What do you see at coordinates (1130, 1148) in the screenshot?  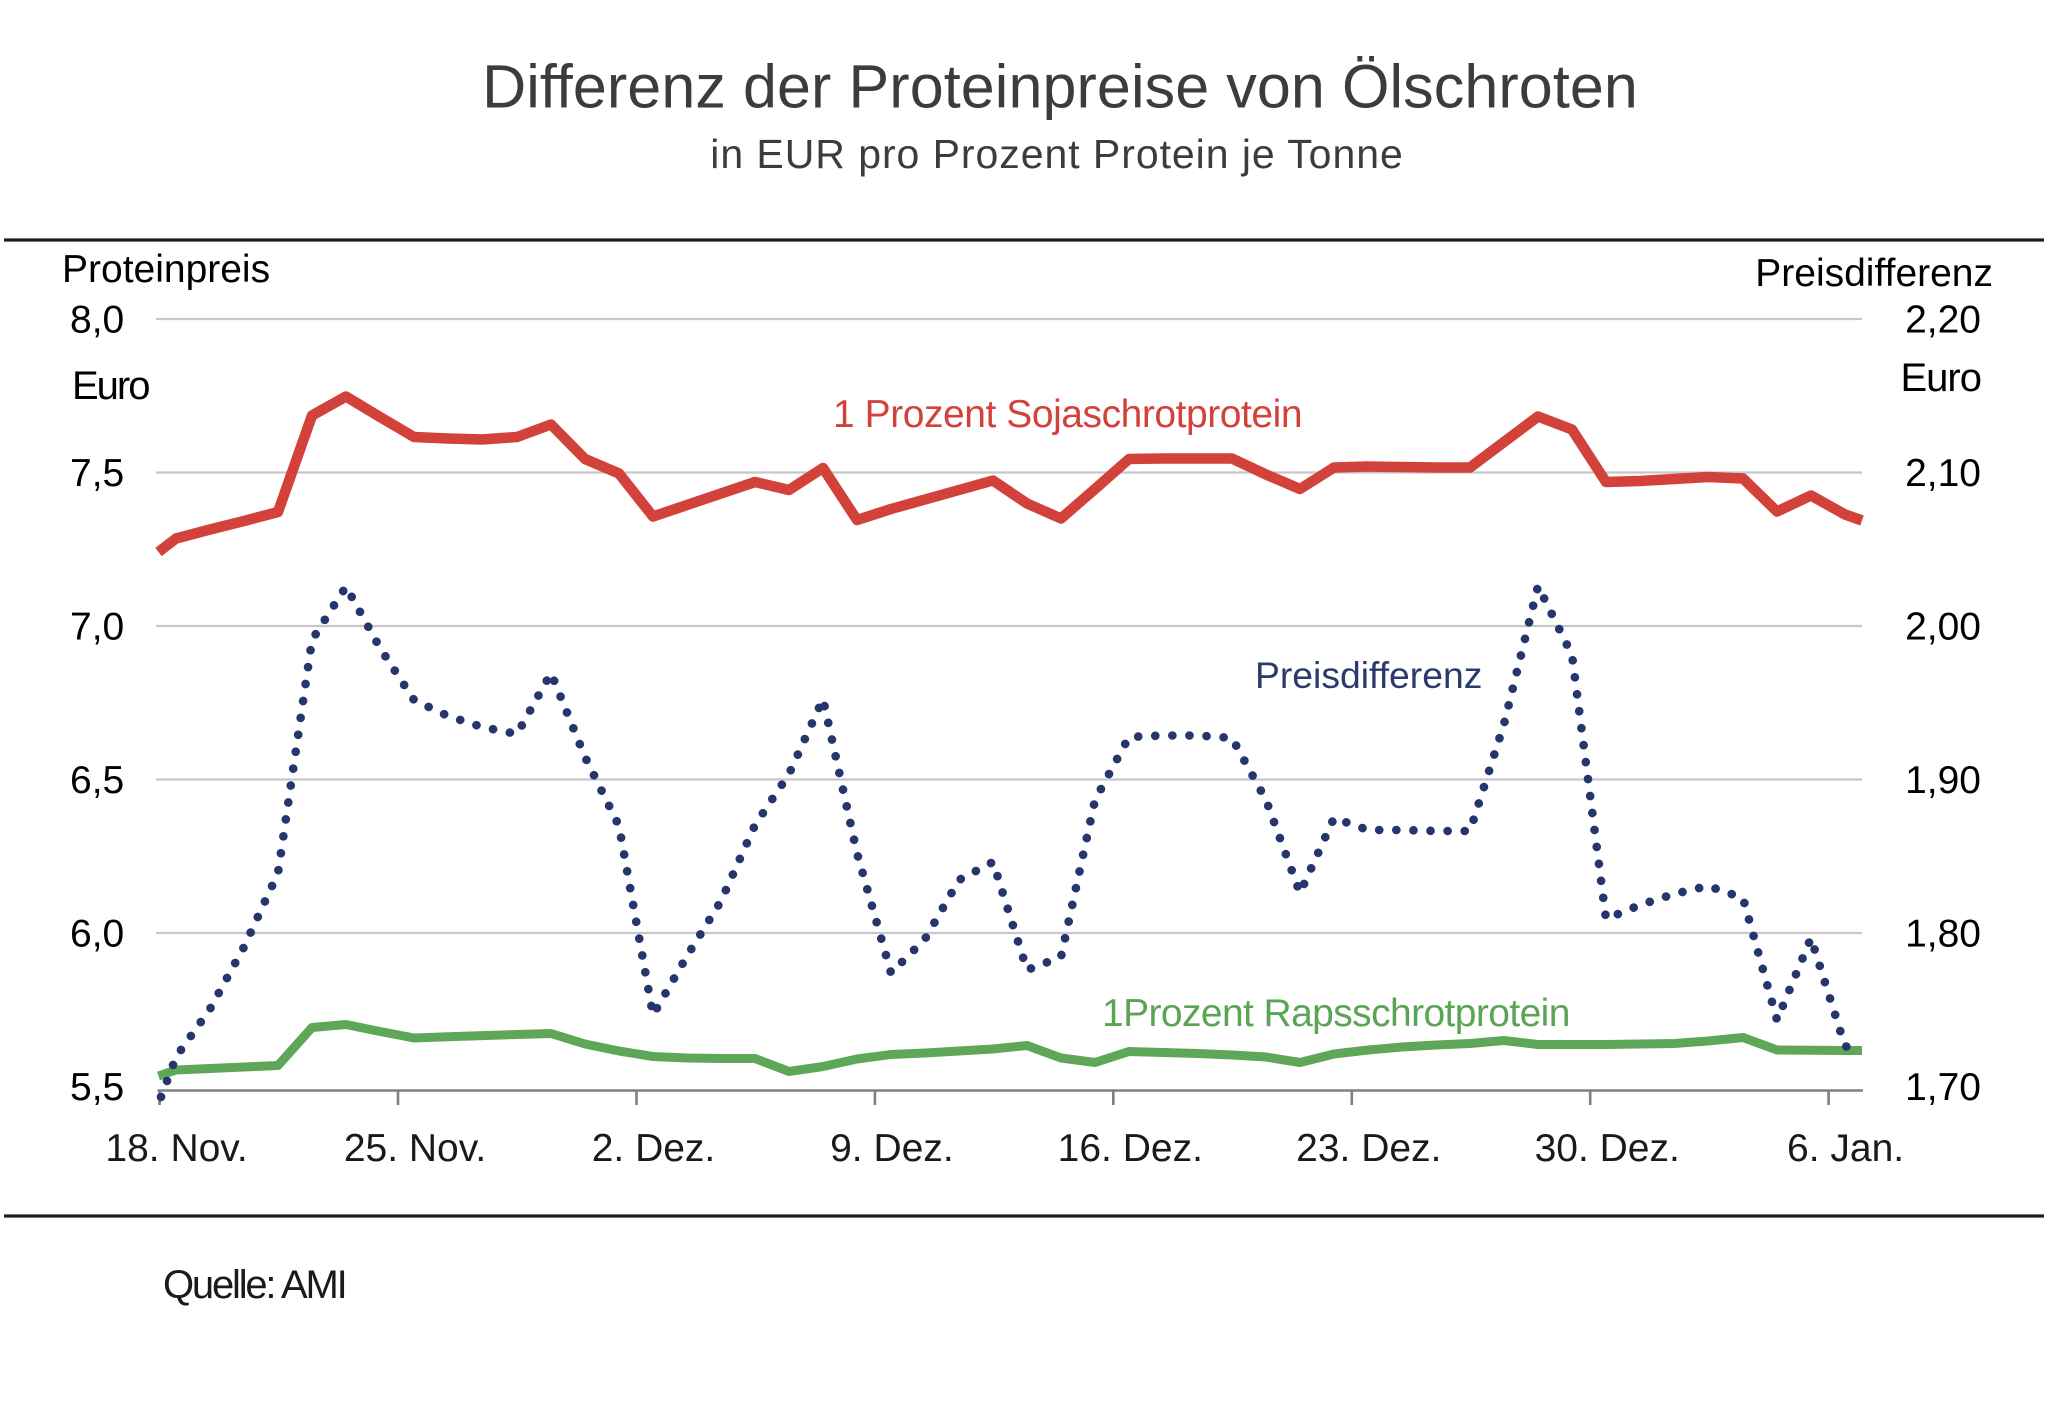 I see `svg-text: 16. Dez.` at bounding box center [1130, 1148].